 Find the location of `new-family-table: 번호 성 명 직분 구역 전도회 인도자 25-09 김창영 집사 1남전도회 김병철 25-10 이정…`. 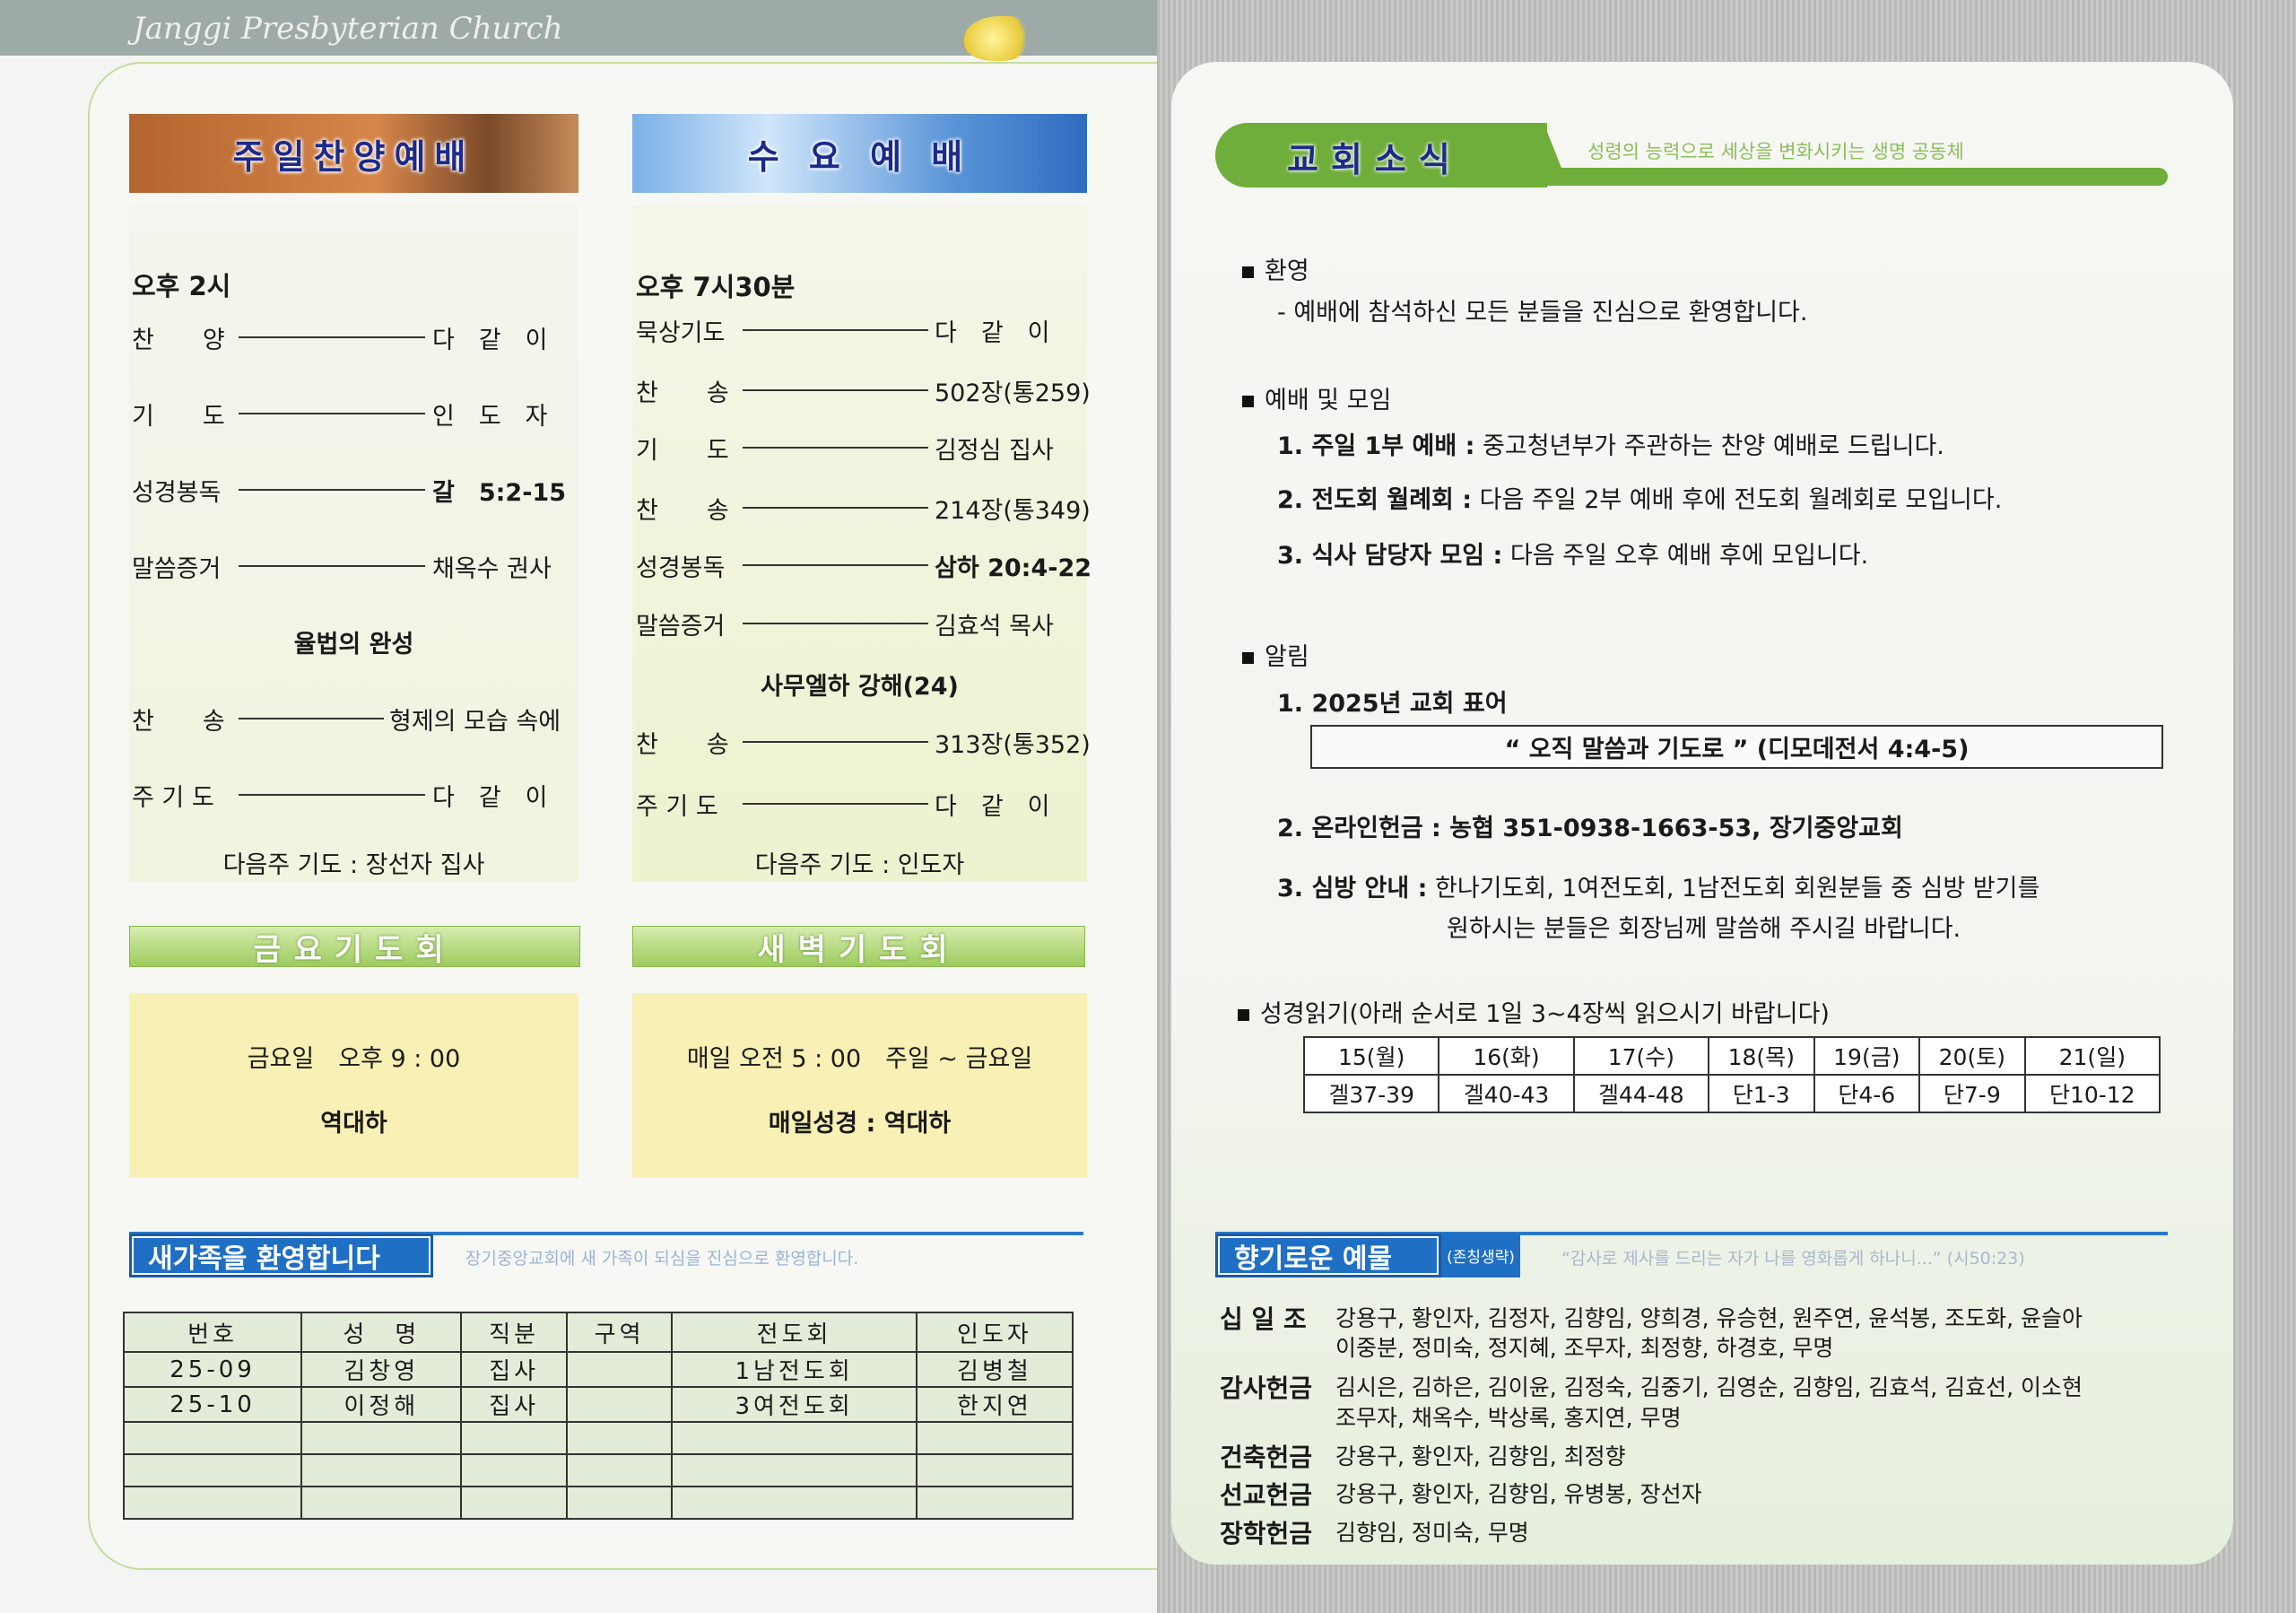

new-family-table: 번호 성 명 직분 구역 전도회 인도자 25-09 김창영 집사 1남전도회 김병철 25-10 이정… is located at coordinates (598, 1416).